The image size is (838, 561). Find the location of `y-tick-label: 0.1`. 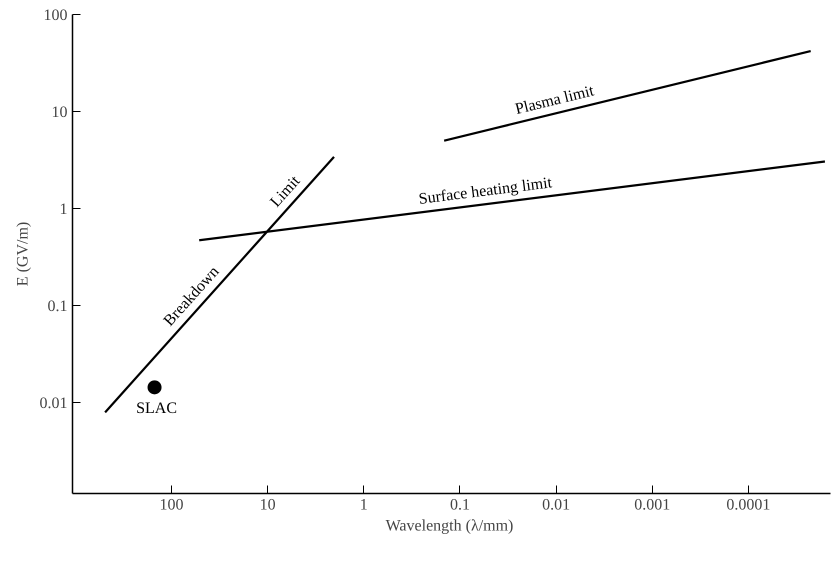

y-tick-label: 0.1 is located at coordinates (58, 306).